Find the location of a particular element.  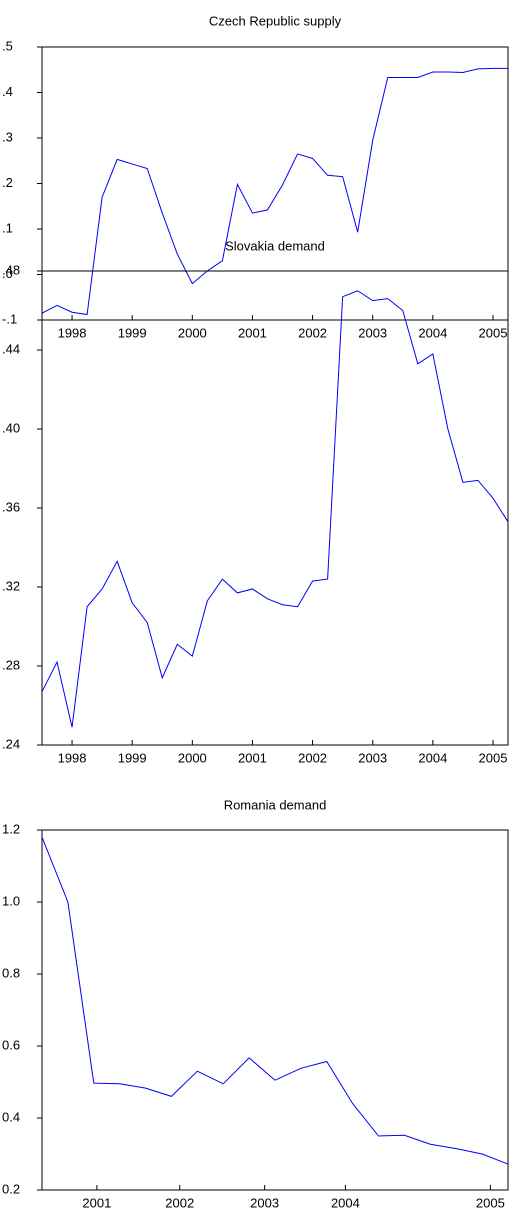

y-tick-label: .40 is located at coordinates (11, 427).